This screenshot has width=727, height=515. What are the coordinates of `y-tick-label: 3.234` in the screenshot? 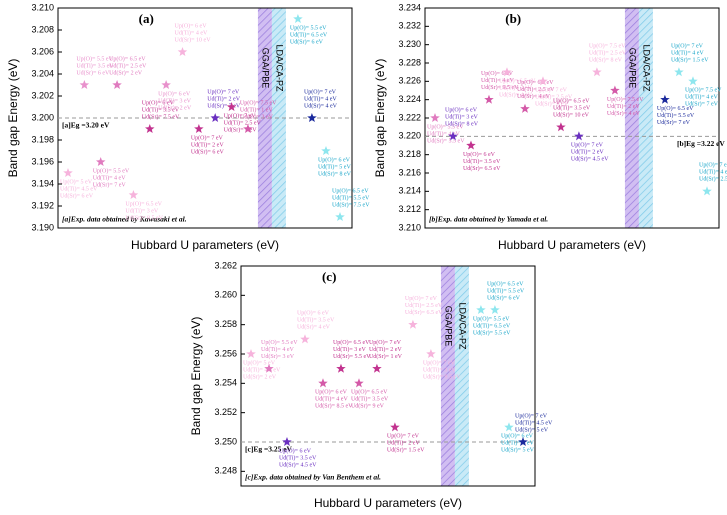 It's located at (409, 7).